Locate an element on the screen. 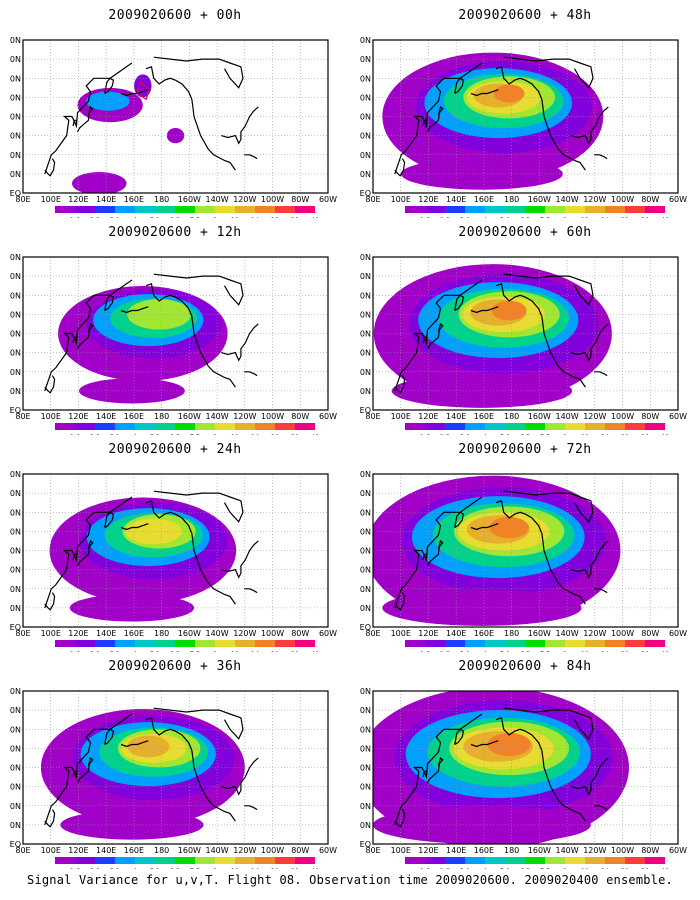  lat-tick-label: 40N is located at coordinates (365, 768).